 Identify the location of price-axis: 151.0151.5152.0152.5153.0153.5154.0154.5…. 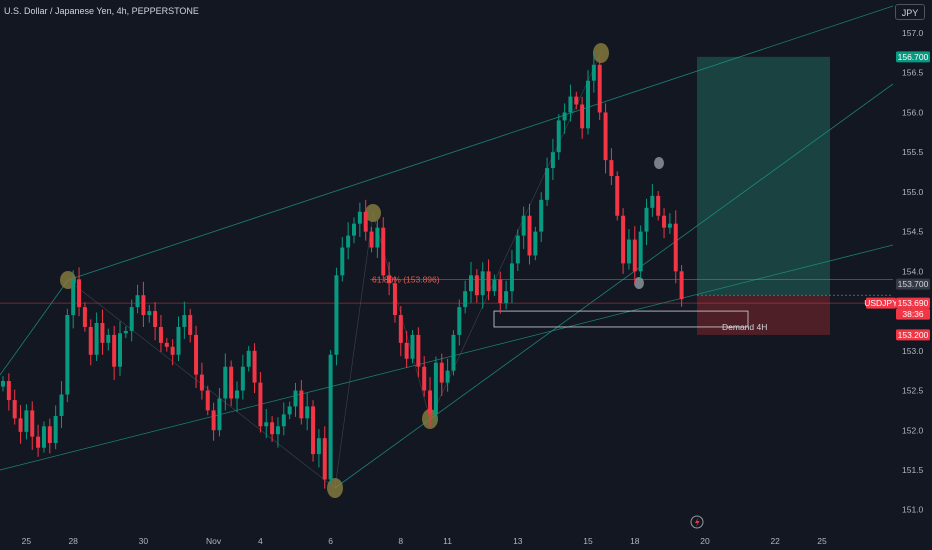
(913, 271).